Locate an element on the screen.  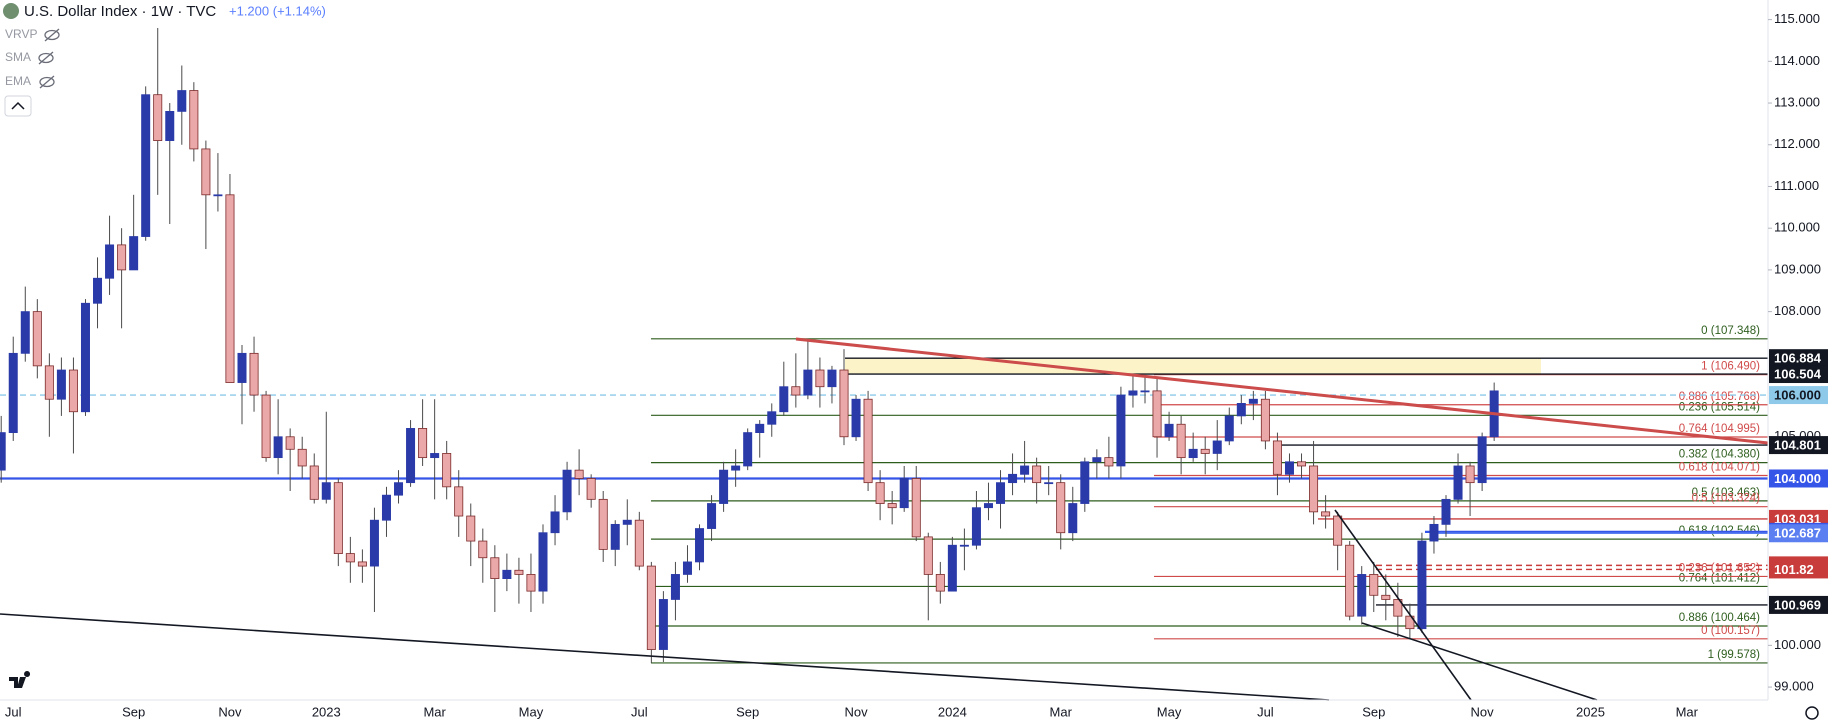
indicator-name: SMA is located at coordinates (18, 57).